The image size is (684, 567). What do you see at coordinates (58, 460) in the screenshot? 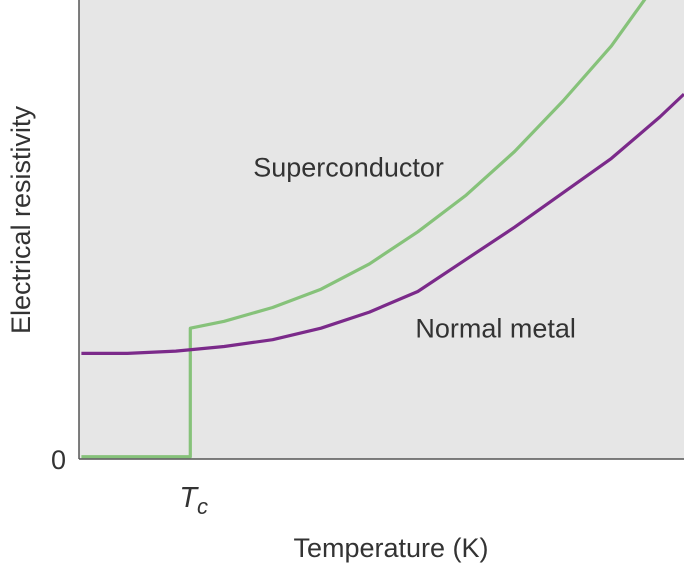
I see `y-tick-label: 0` at bounding box center [58, 460].